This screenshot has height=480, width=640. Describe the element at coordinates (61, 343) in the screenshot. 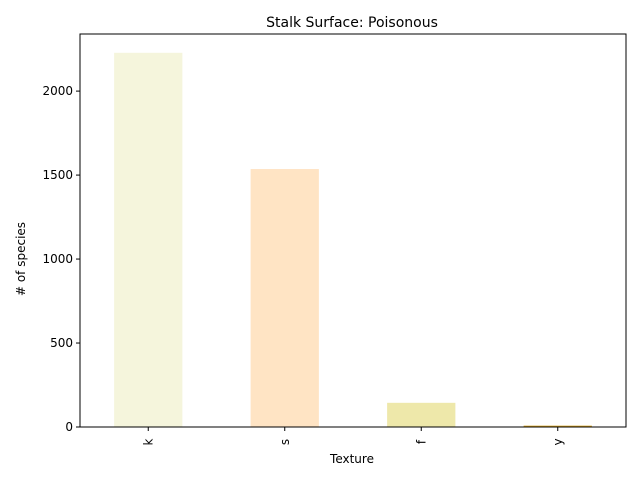

I see `y-tick-label-500: 500` at that location.